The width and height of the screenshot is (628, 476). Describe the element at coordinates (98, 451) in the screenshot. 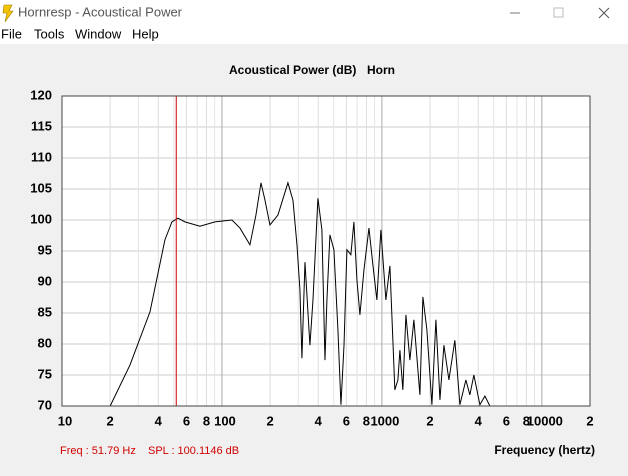

I see `freq-readout: Freq : 51.79 Hz` at that location.